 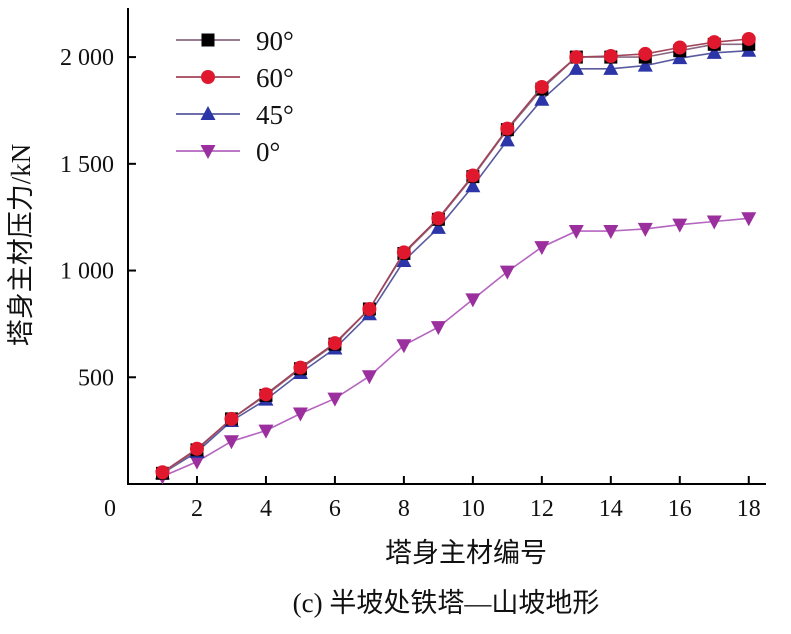 What do you see at coordinates (208, 77) in the screenshot?
I see `legend-marker-60-deg` at bounding box center [208, 77].